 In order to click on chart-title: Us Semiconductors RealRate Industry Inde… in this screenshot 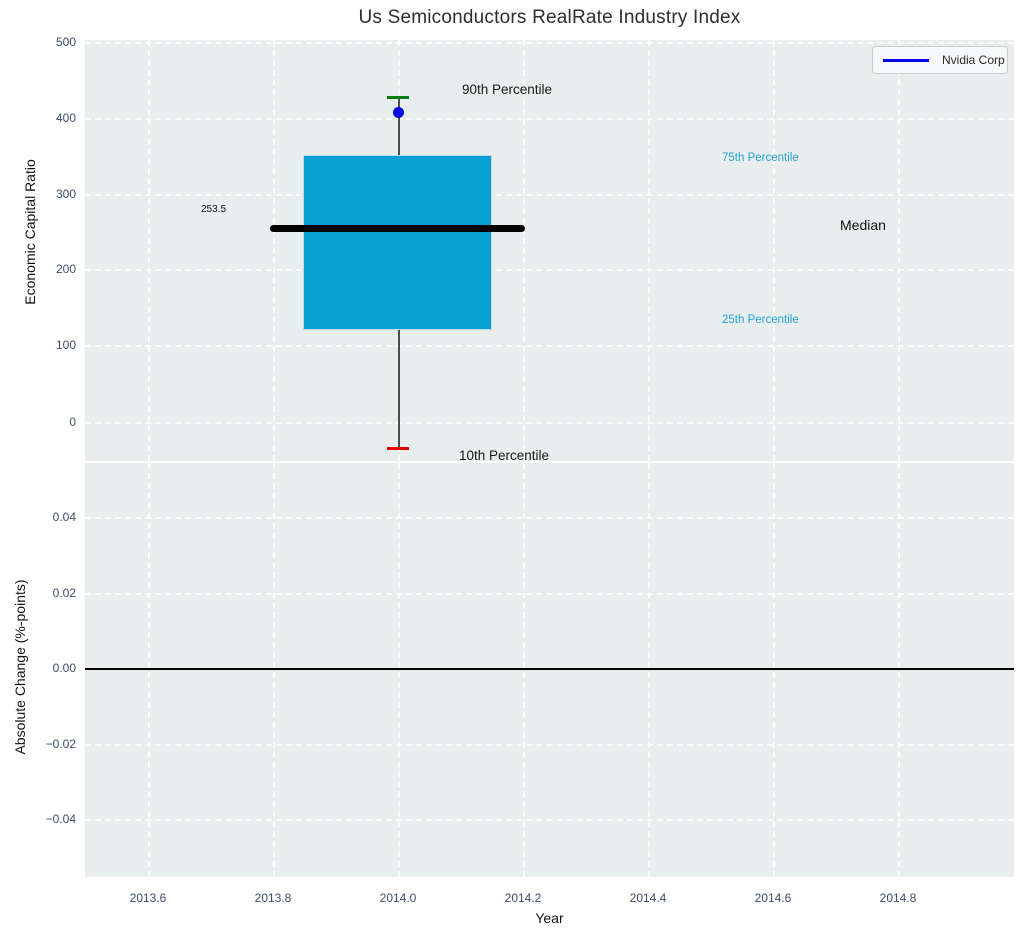, I will do `click(549, 17)`.